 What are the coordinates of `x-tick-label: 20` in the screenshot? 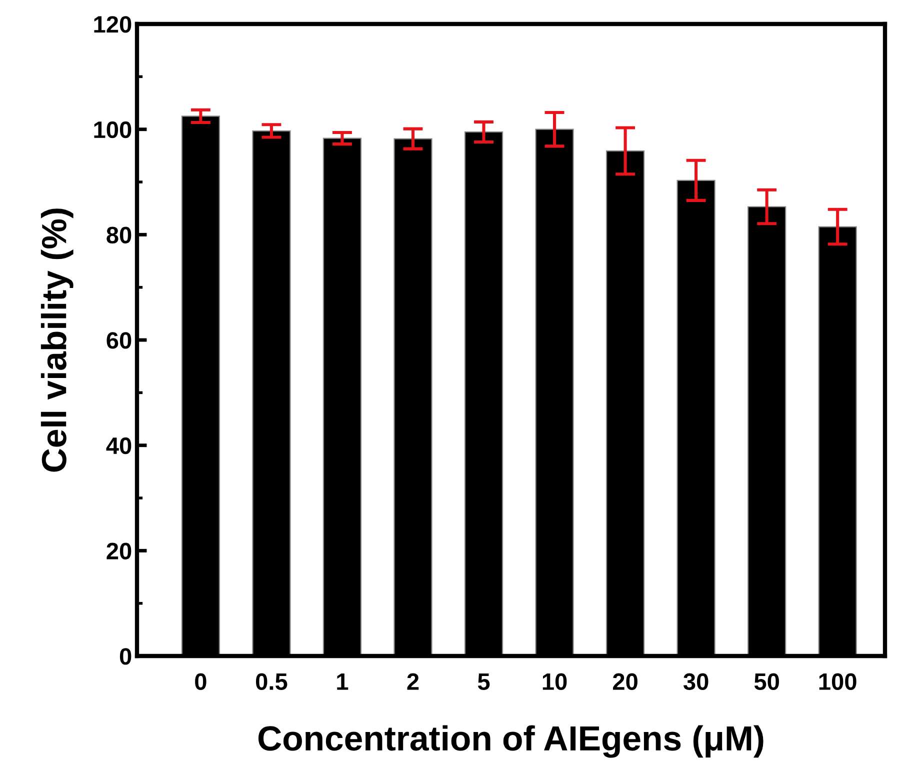 It's located at (625, 681).